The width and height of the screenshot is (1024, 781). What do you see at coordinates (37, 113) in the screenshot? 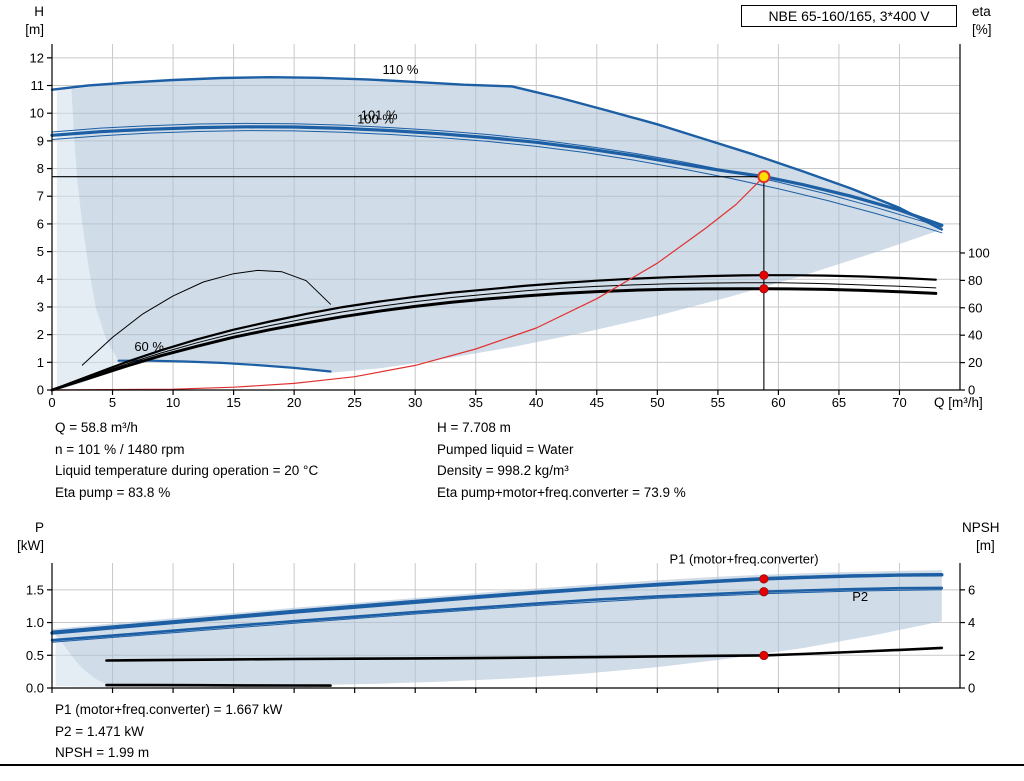
I see `y-left-tick-label: 10` at bounding box center [37, 113].